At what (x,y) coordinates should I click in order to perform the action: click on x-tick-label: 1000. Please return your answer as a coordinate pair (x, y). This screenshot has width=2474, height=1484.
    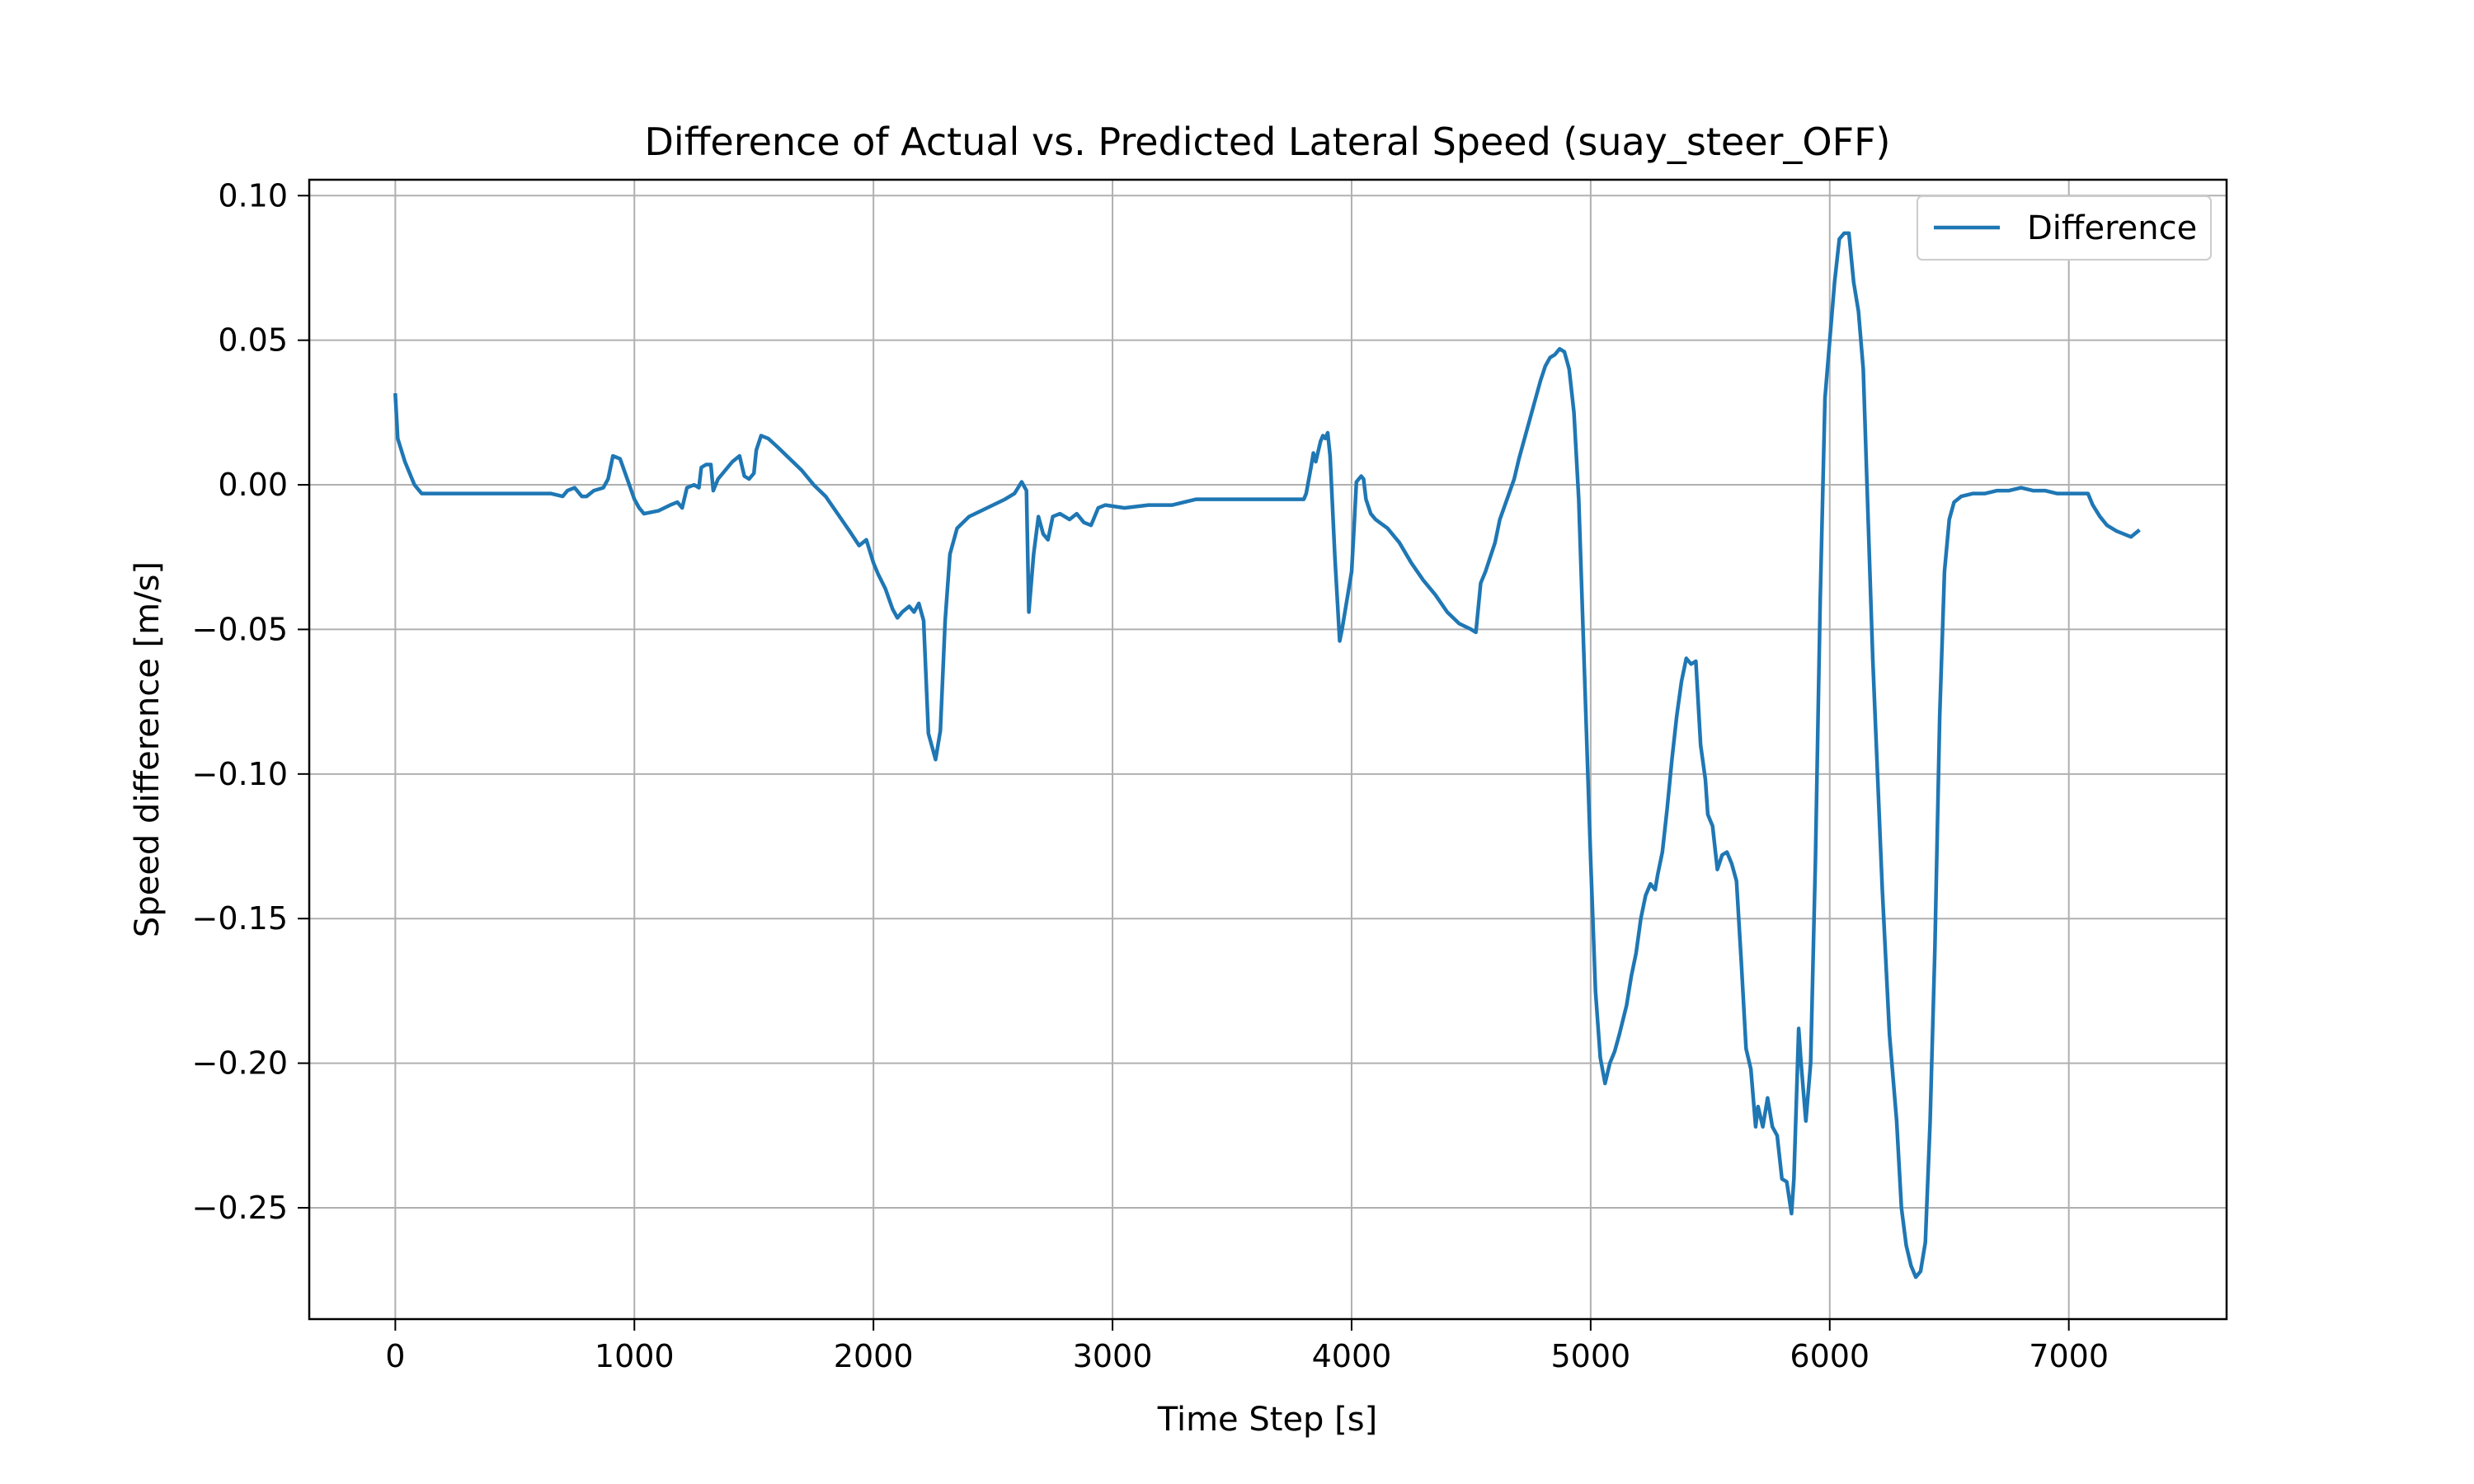
    Looking at the image, I should click on (635, 1356).